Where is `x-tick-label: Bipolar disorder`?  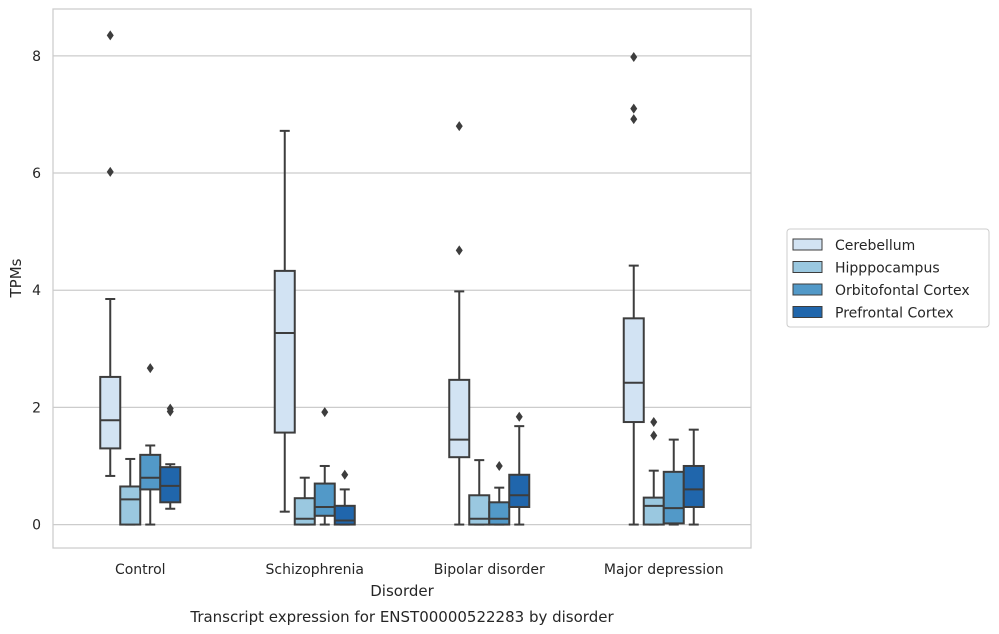
x-tick-label: Bipolar disorder is located at coordinates (489, 570).